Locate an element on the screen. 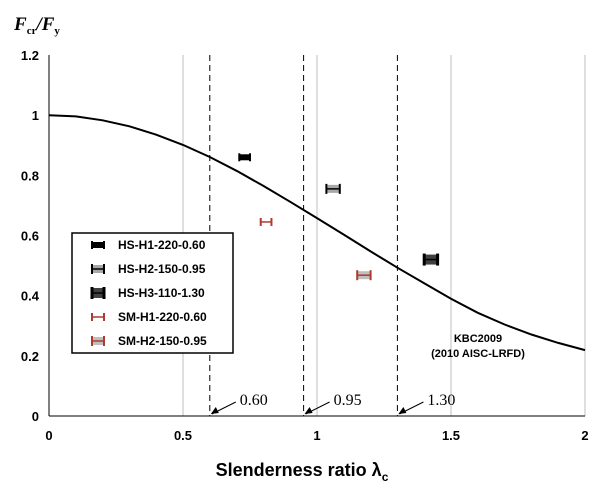 The image size is (600, 493). legend-label-1: HS-H2-150-0.95 is located at coordinates (162, 269).